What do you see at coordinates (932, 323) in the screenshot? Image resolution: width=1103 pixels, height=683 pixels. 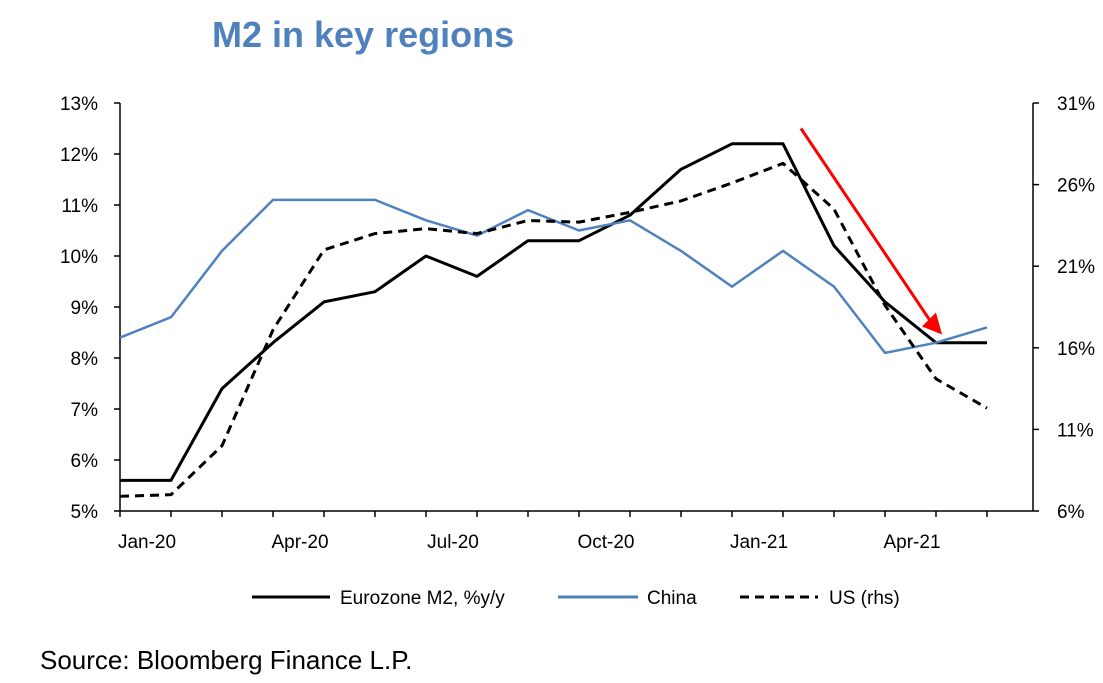 I see `red-arrow-head` at bounding box center [932, 323].